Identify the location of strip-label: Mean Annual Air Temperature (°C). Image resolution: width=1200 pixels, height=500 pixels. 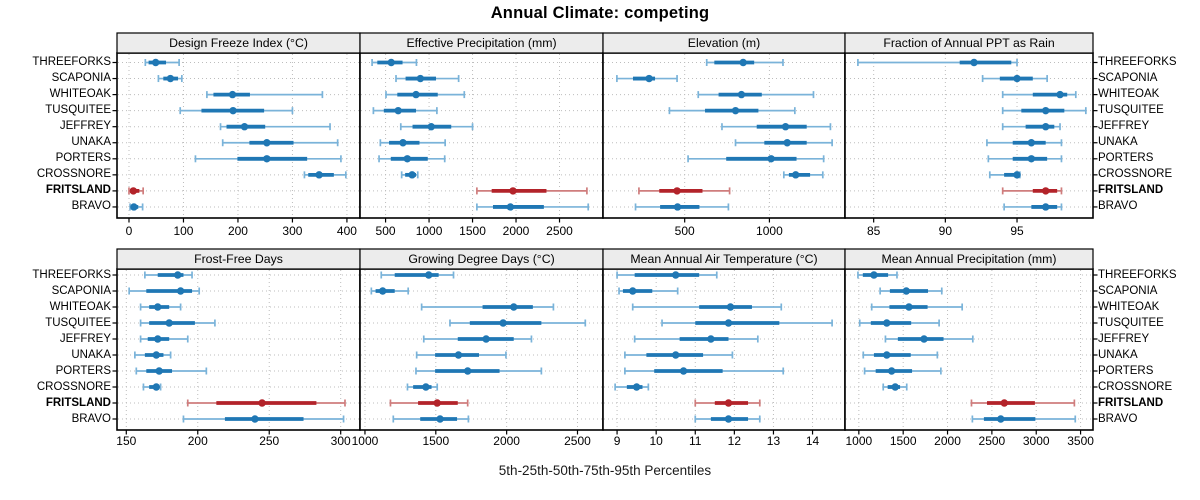
(724, 259).